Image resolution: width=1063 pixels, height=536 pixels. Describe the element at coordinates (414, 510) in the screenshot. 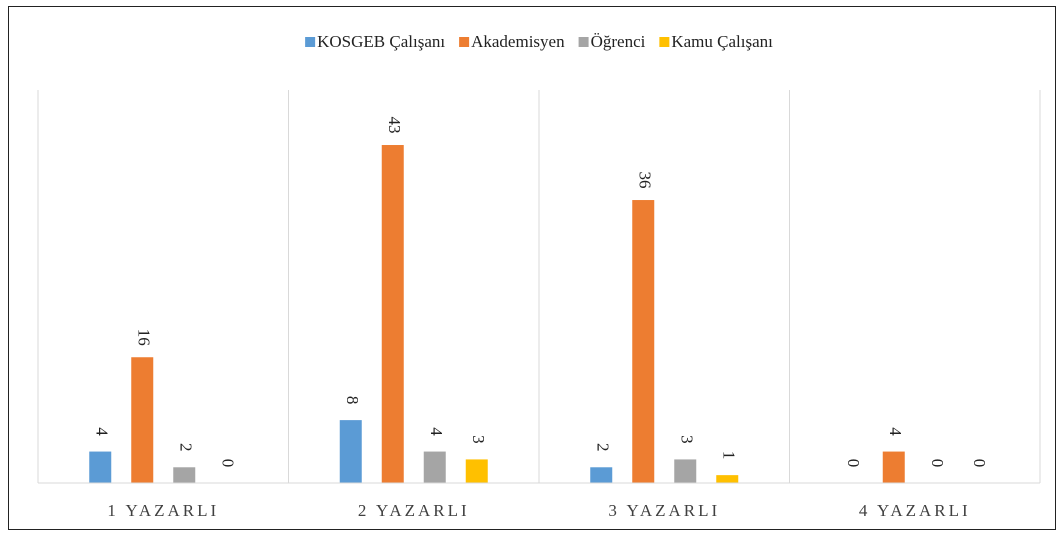

I see `x-tick-label: 2 YAZARLI` at that location.